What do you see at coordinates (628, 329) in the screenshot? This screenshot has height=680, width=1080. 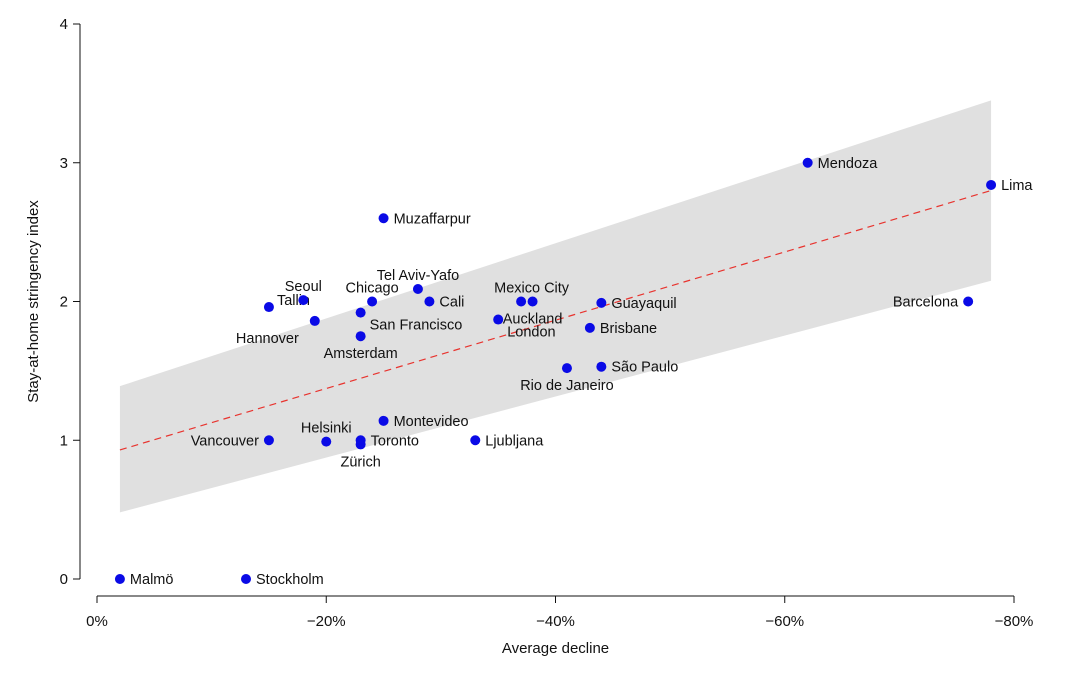 I see `point-label: Brisbane` at bounding box center [628, 329].